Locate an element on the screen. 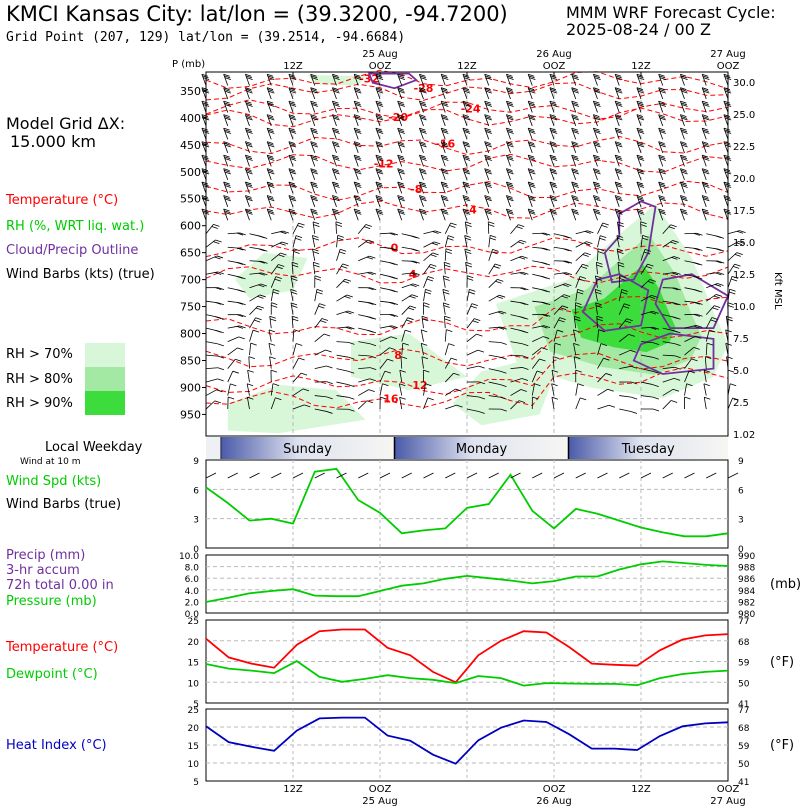 This screenshot has height=811, width=810. temperature-contour-label: 16 is located at coordinates (391, 398).